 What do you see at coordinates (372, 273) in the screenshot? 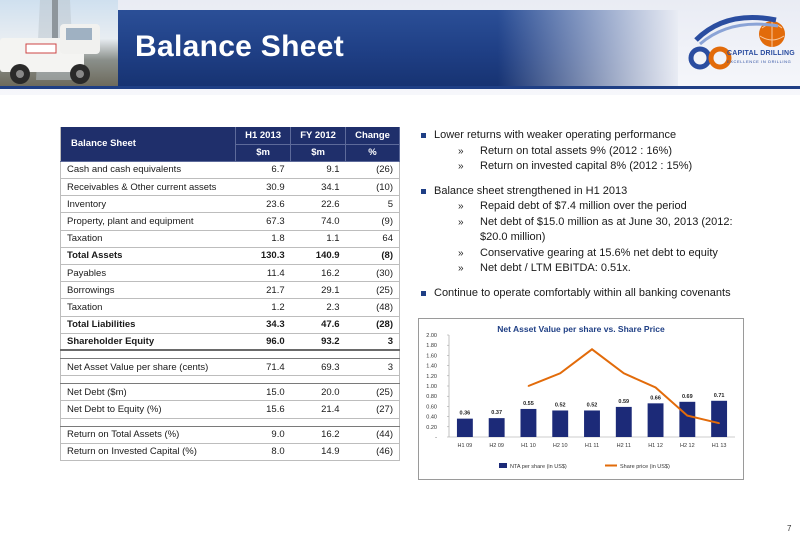
I see `cell: (30)` at bounding box center [372, 273].